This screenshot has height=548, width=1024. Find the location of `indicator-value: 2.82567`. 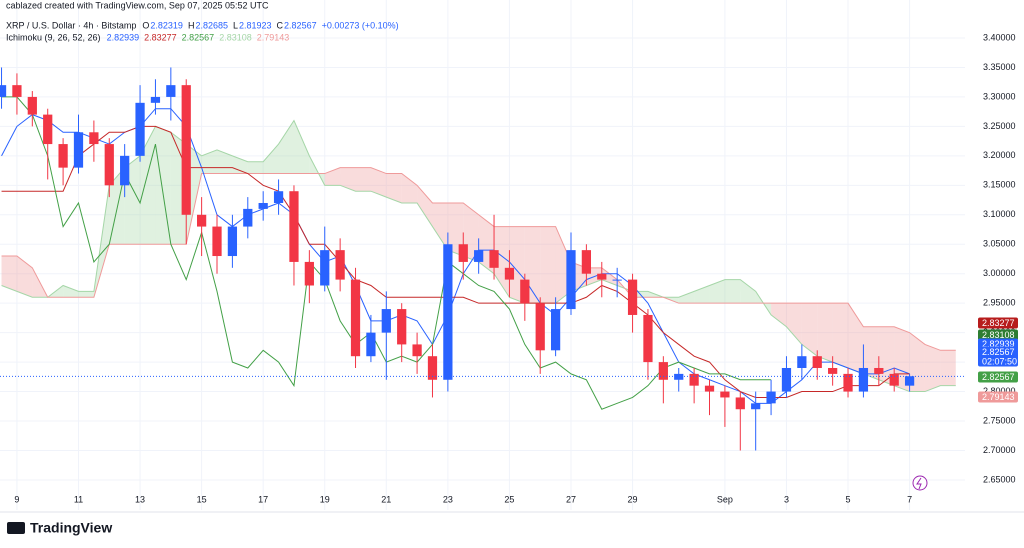

indicator-value: 2.82567 is located at coordinates (198, 37).